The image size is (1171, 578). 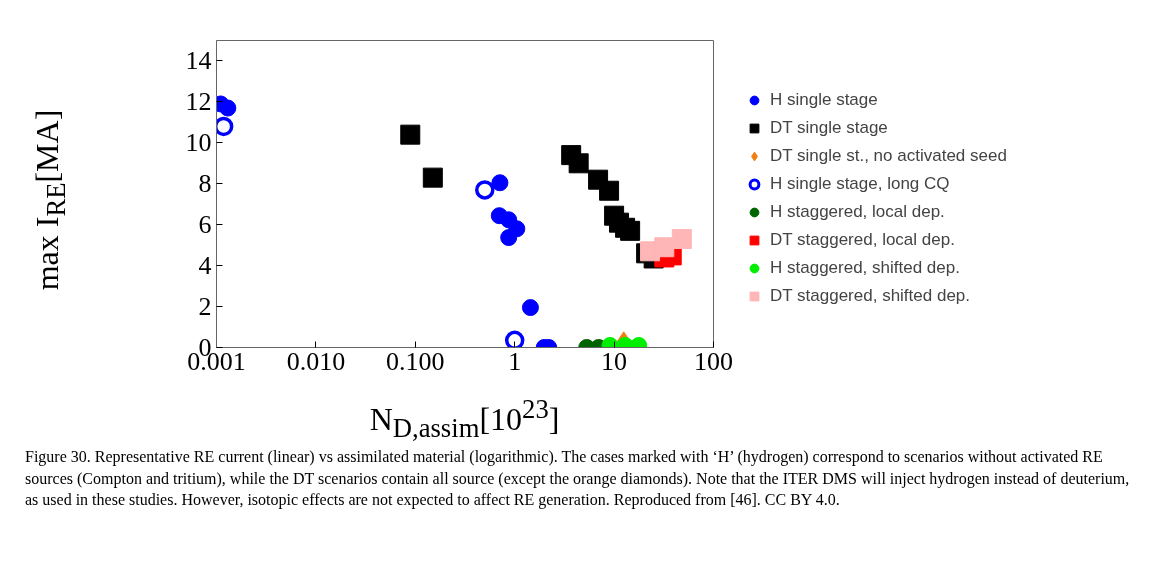 What do you see at coordinates (205, 307) in the screenshot?
I see `y-tick-label: 2` at bounding box center [205, 307].